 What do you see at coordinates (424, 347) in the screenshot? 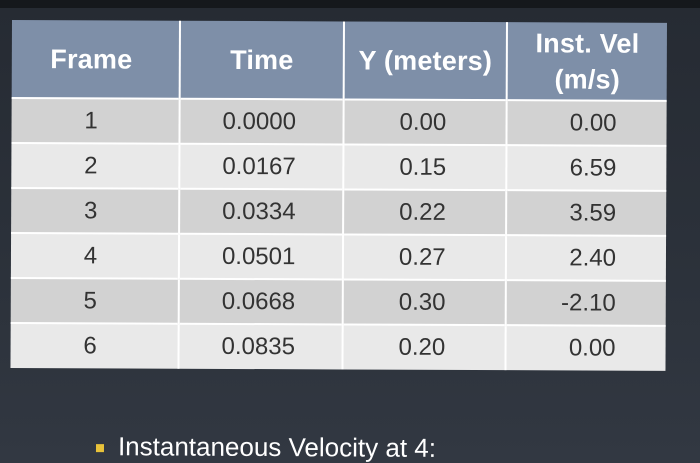
I see `cell-y: 0.20` at bounding box center [424, 347].